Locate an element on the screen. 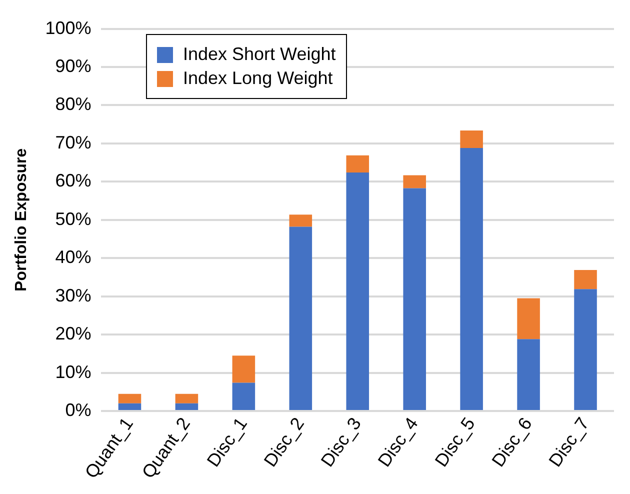 This screenshot has height=494, width=630. y-tick-label: 10% is located at coordinates (73, 372).